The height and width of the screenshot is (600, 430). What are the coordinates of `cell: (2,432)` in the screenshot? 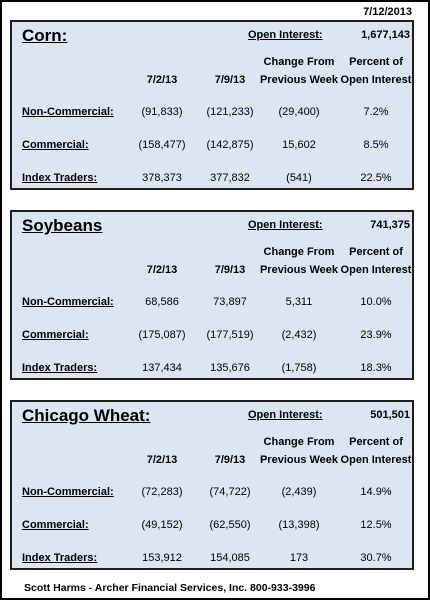 It's located at (299, 335).